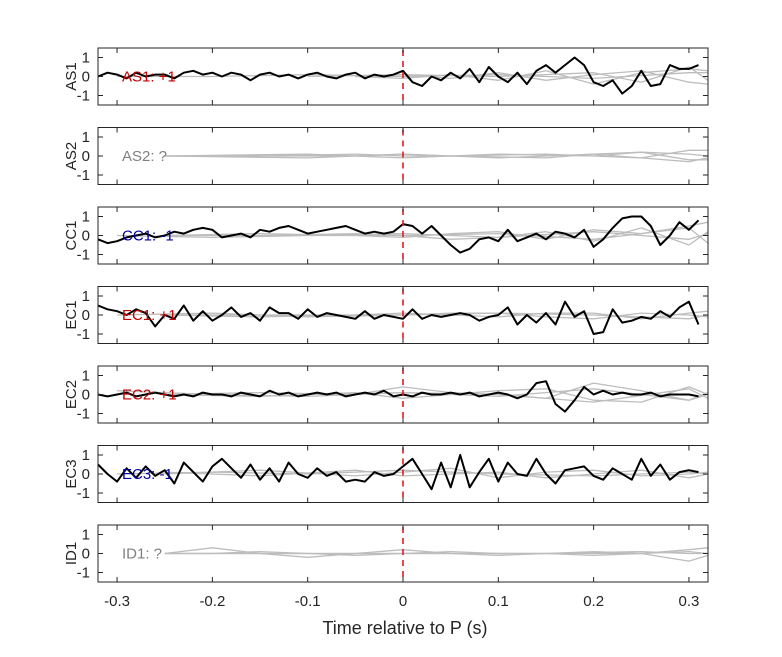  Describe the element at coordinates (71, 553) in the screenshot. I see `y-axis-label-id1: ID1` at that location.